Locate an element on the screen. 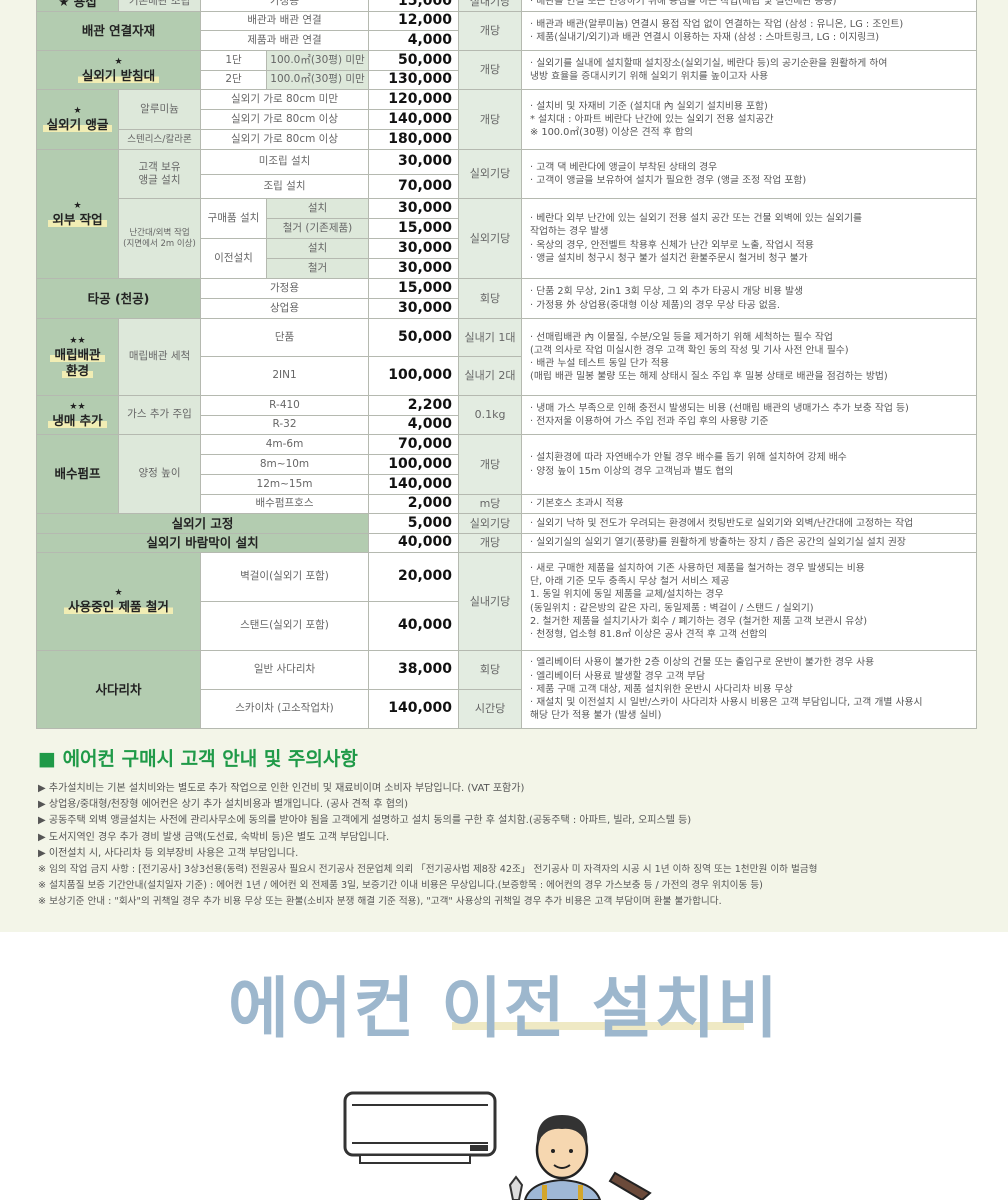 The height and width of the screenshot is (1200, 1008). notice-line: ▶ 이전설치 시, 사다리차 등 외부장비 사용은 고객 부담입니다. is located at coordinates (168, 853).